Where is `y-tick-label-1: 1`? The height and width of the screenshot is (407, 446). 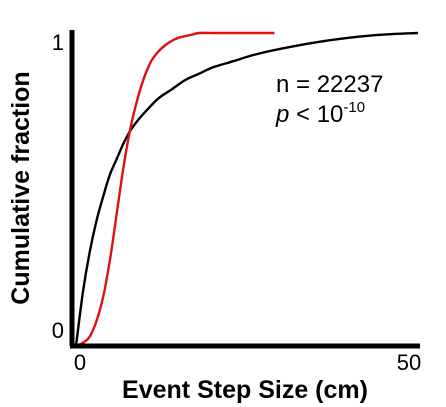 y-tick-label-1: 1 is located at coordinates (58, 42).